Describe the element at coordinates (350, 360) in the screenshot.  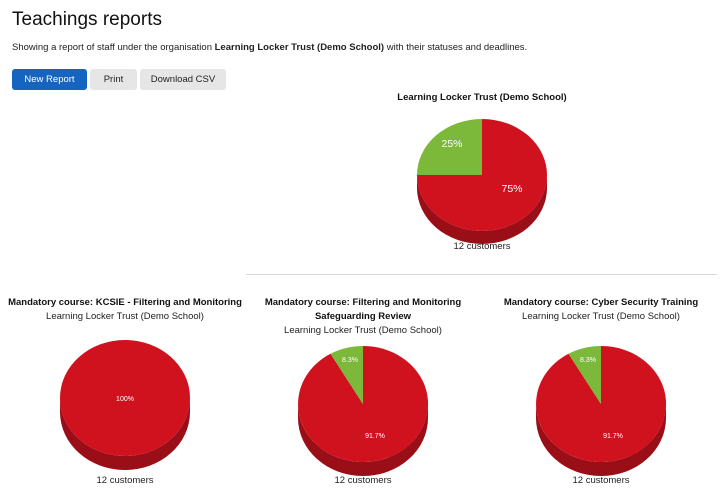
I see `filtering-pie-label-green: 8.3%` at that location.